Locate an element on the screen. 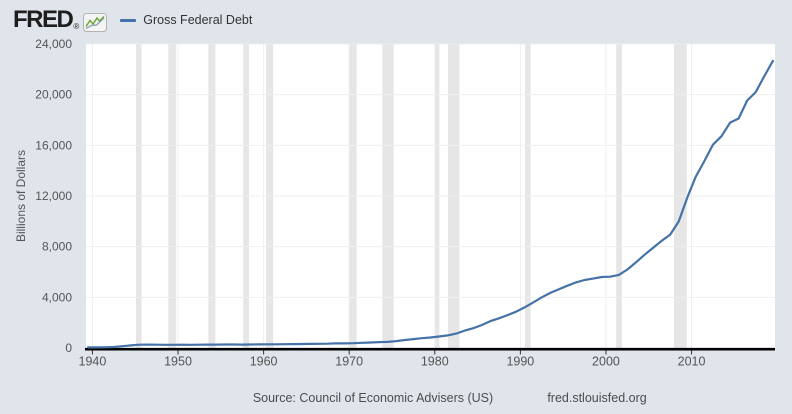 Image resolution: width=792 pixels, height=414 pixels. y-tick-label: 4,000 is located at coordinates (57, 297).